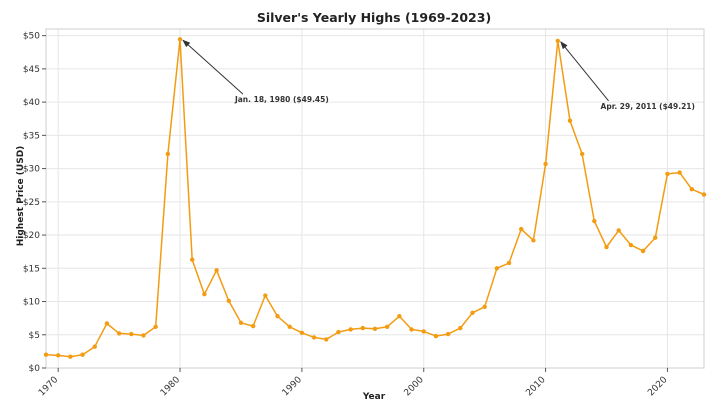 The height and width of the screenshot is (402, 720). I want to click on annotation-label: Jan. 18, 1980 ($49.45), so click(281, 99).